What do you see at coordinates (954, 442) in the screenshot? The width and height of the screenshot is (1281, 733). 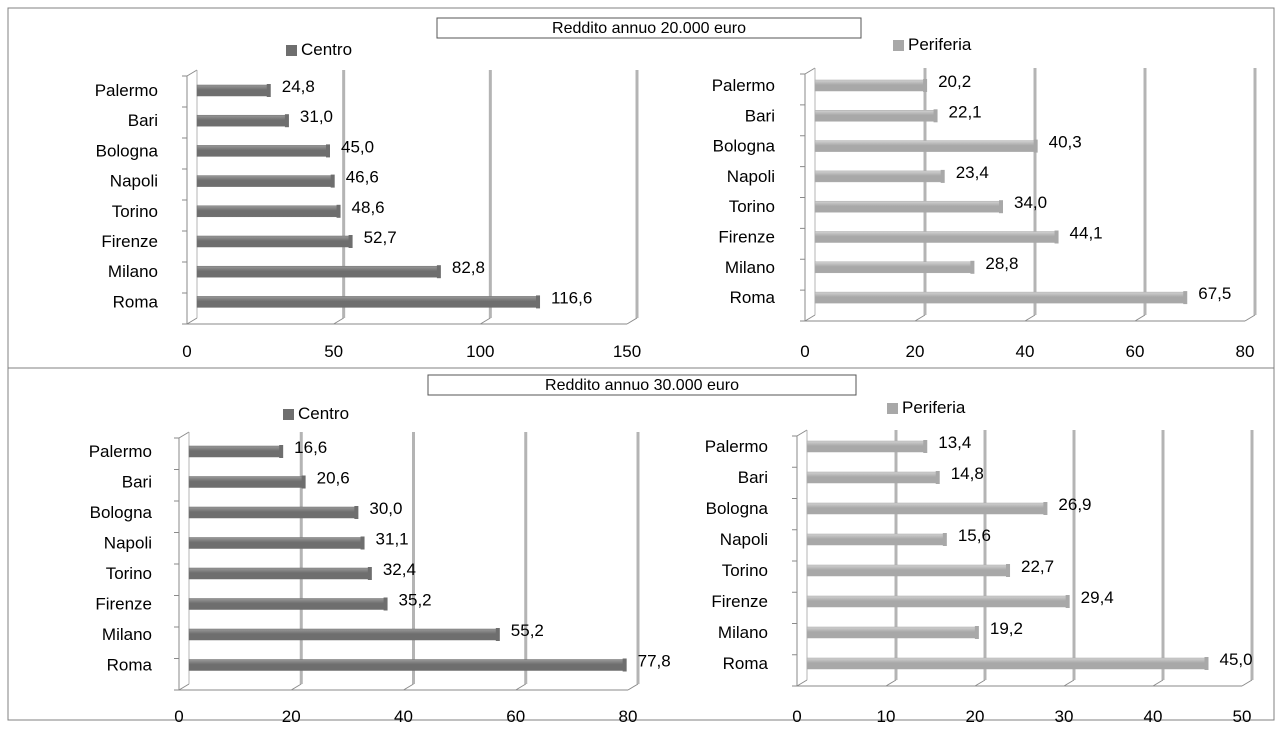 I see `data-label: 13,4` at bounding box center [954, 442].